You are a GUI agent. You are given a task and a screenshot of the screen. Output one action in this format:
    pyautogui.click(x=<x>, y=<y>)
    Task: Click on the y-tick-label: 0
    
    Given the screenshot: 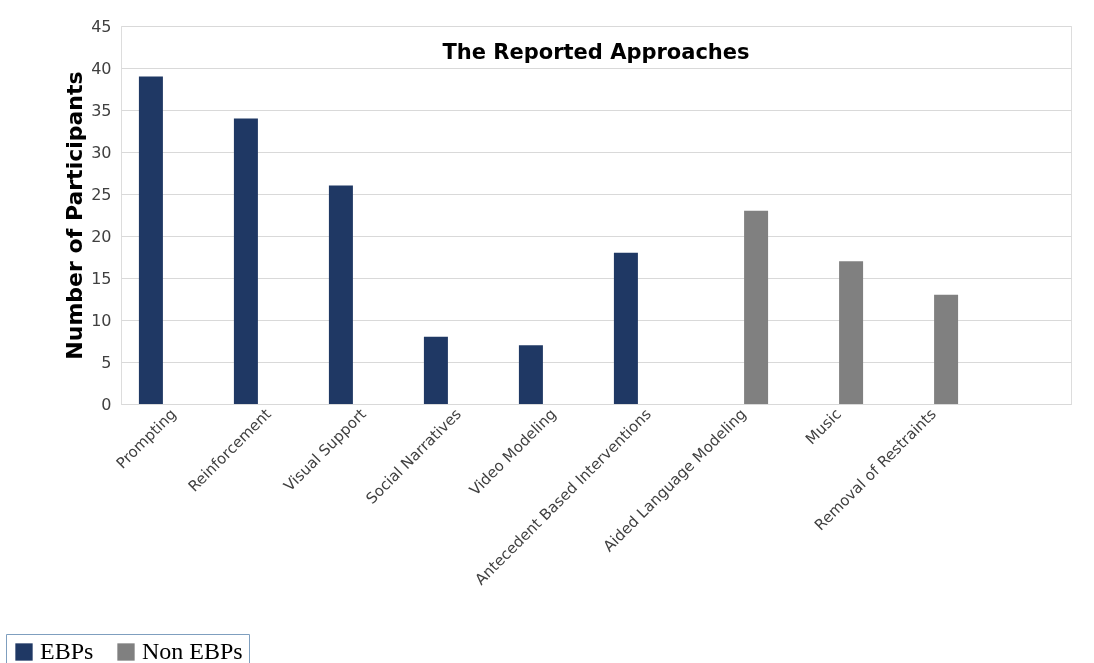 What is the action you would take?
    pyautogui.click(x=106, y=404)
    